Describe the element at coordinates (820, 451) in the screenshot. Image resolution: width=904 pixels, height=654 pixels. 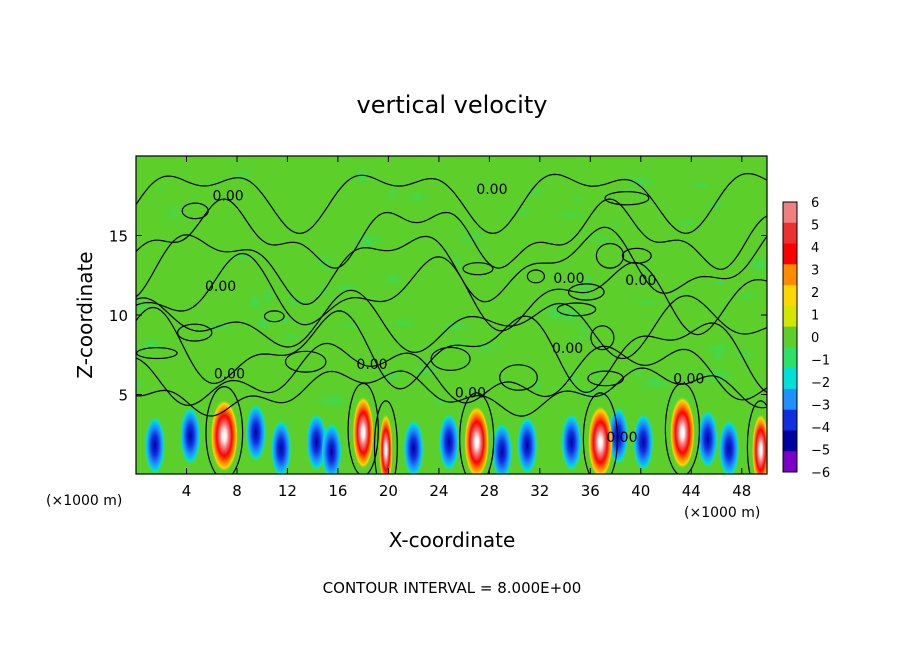
I see `colorbar-label: −5` at that location.